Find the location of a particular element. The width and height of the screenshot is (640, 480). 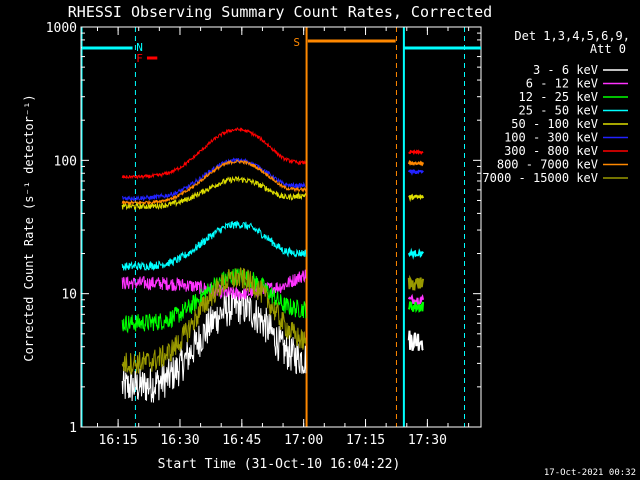

legend-label: 800 - 7000 keV is located at coordinates (547, 165).